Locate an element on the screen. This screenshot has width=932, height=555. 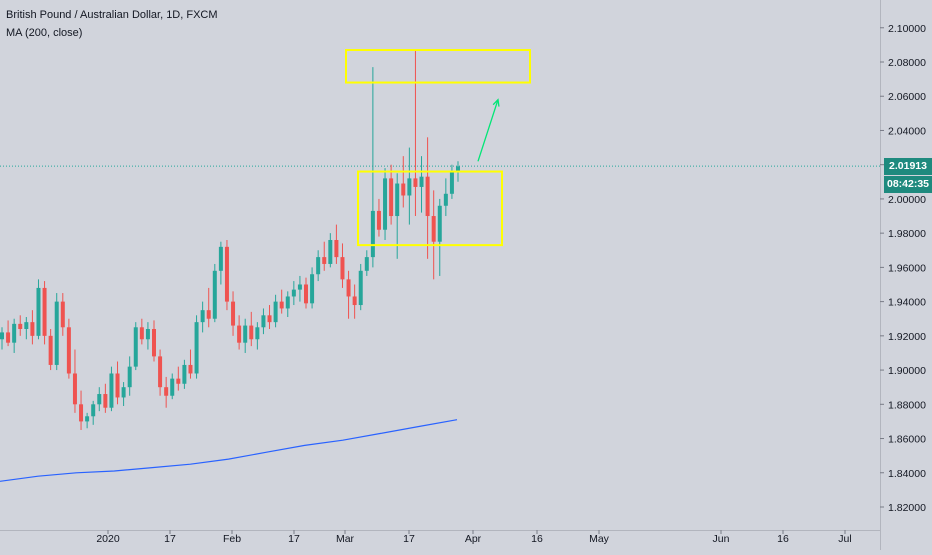
consolidation-zone-box is located at coordinates (430, 208).